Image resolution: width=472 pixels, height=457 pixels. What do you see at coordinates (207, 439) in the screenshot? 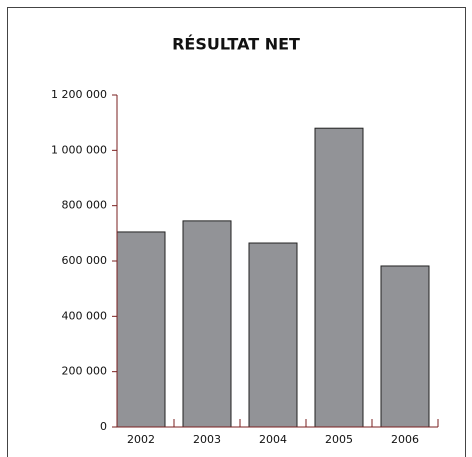
I see `x-tick-label: 2003` at bounding box center [207, 439].